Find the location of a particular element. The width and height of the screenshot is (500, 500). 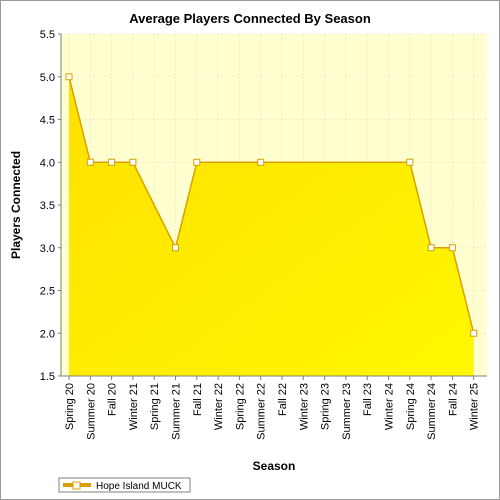

x-tick-label: Spring 22 is located at coordinates (240, 406).